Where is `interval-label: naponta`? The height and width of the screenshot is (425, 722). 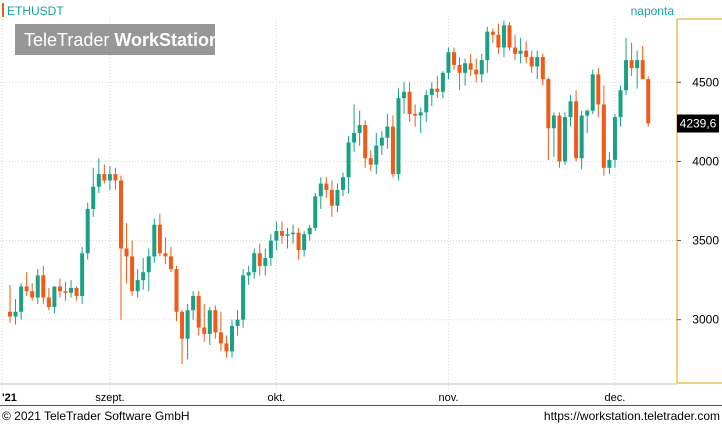 interval-label: naponta is located at coordinates (653, 11).